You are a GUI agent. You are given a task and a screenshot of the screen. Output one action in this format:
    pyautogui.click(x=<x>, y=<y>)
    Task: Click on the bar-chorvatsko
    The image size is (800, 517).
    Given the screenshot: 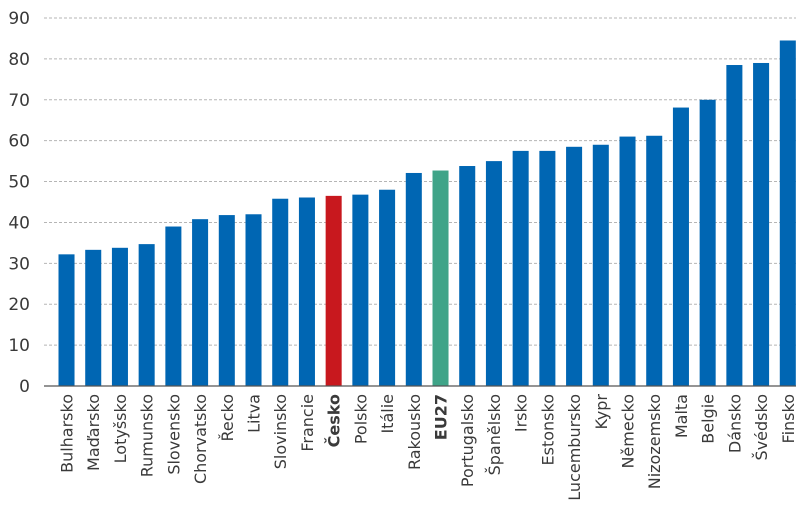 What is the action you would take?
    pyautogui.click(x=200, y=302)
    